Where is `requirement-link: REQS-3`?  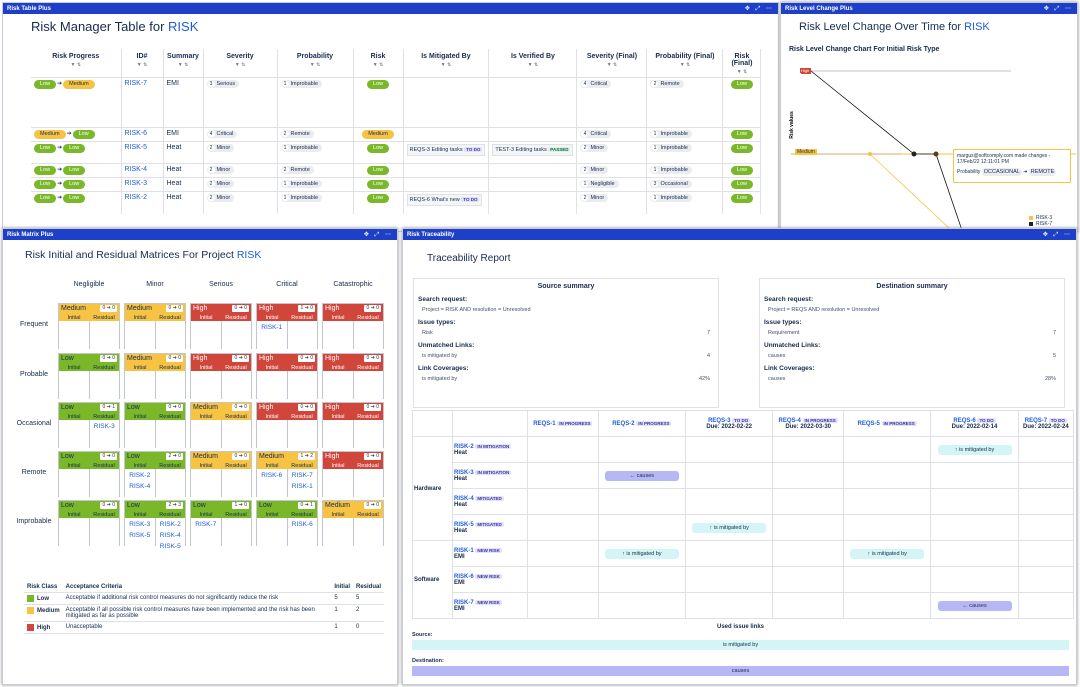 requirement-link: REQS-3 is located at coordinates (720, 420).